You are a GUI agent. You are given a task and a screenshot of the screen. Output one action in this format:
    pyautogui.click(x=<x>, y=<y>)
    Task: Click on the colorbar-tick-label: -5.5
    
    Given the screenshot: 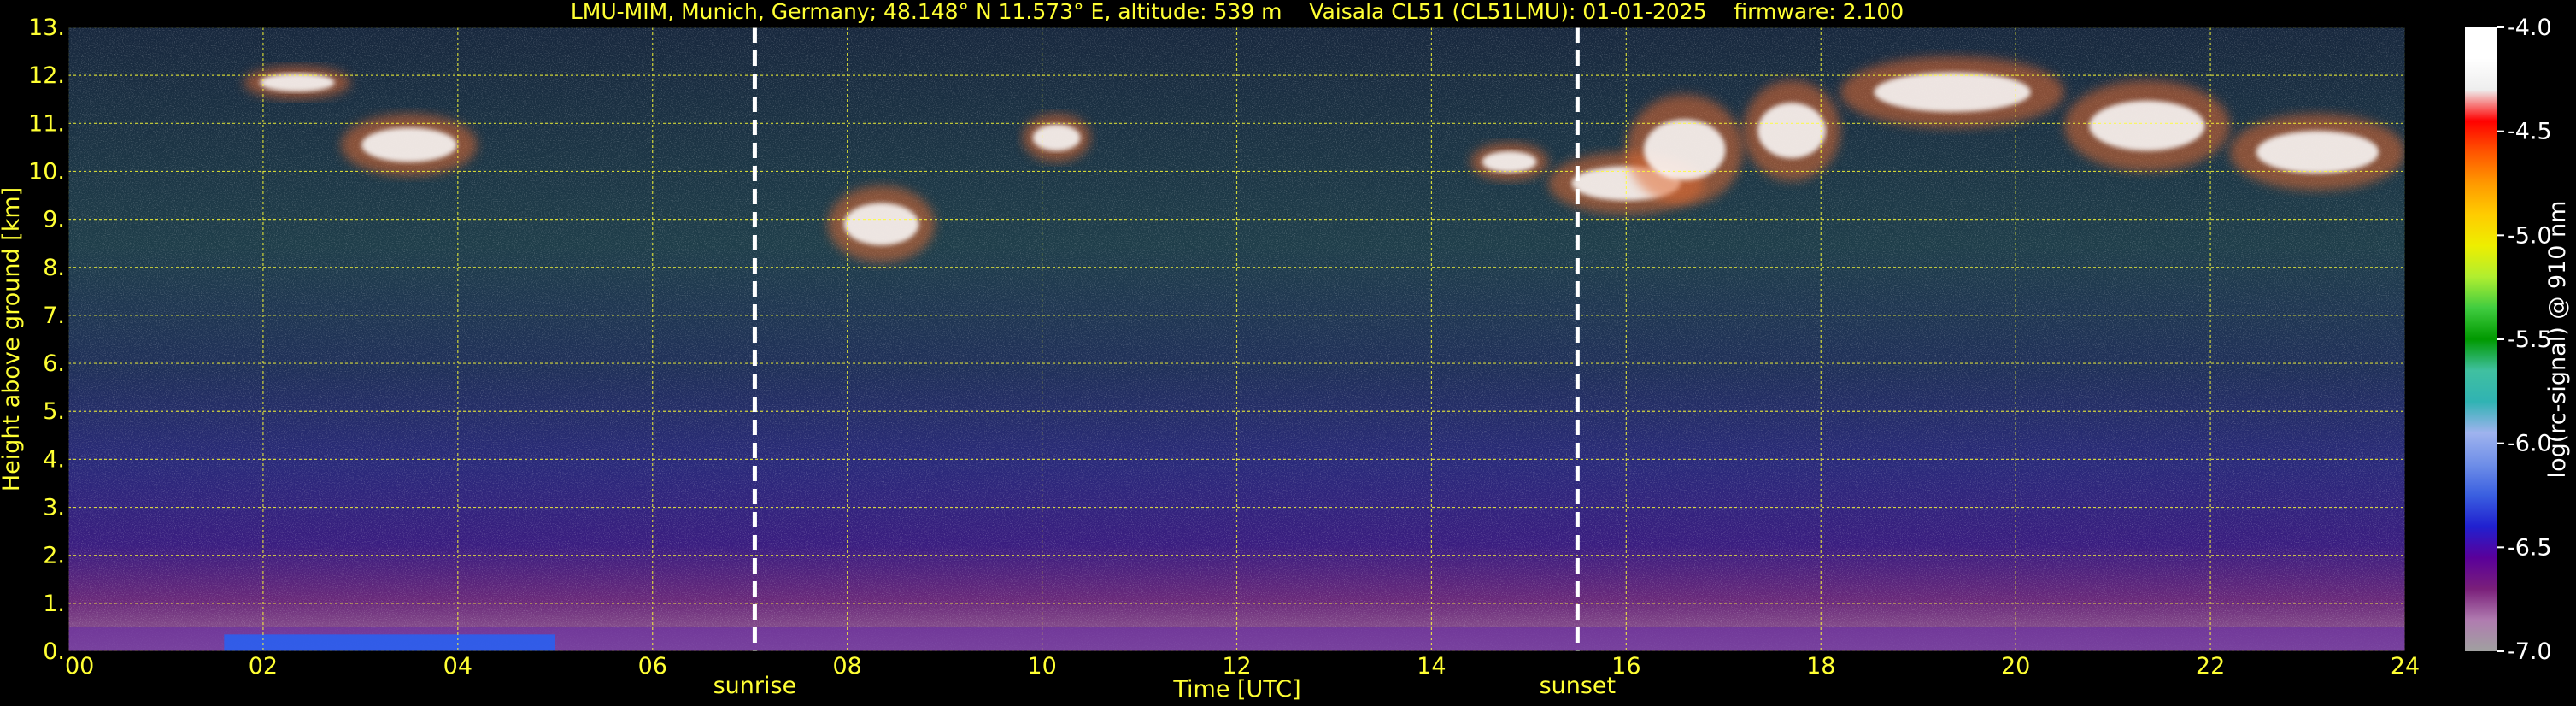 What is the action you would take?
    pyautogui.click(x=2529, y=340)
    